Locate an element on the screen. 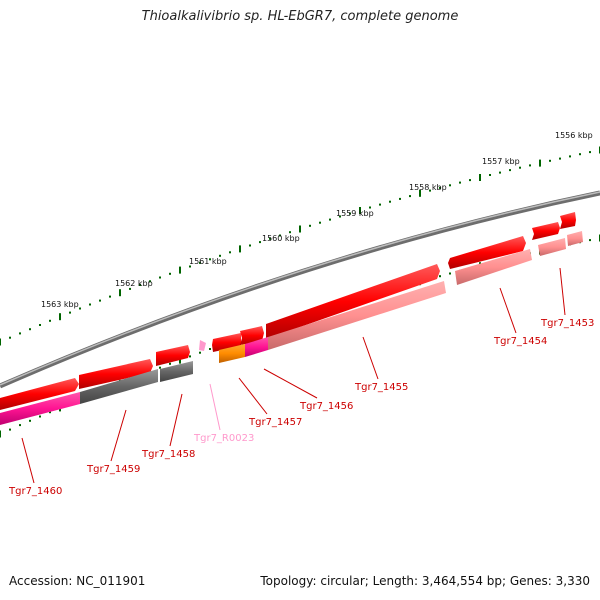  scale-label: 1561 kbp is located at coordinates (208, 261).